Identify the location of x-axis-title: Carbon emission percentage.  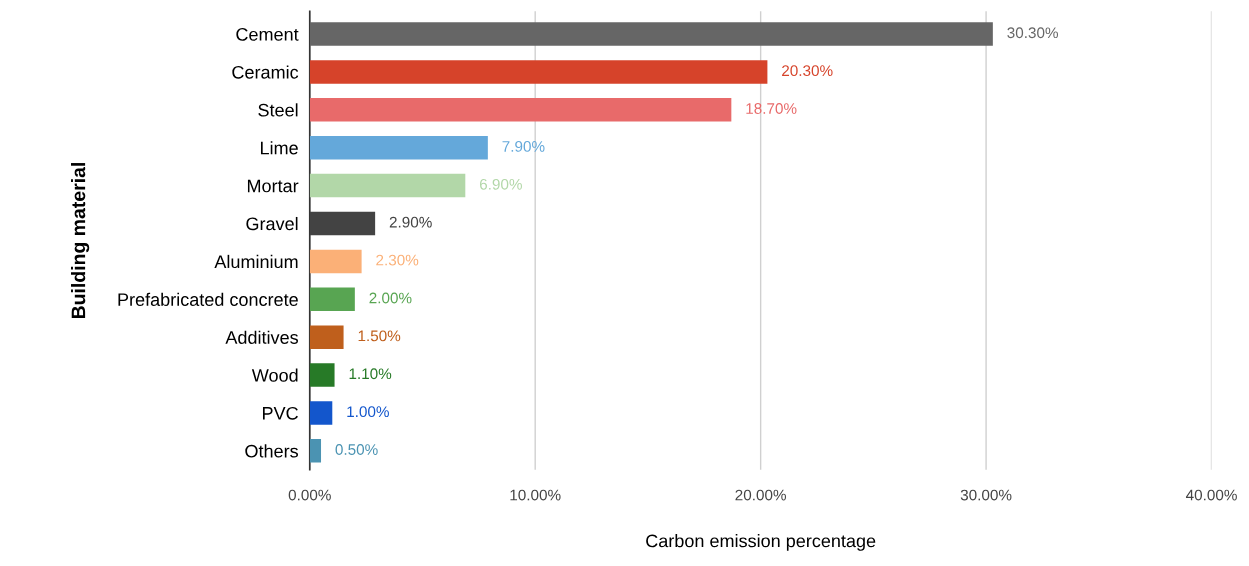
(761, 542).